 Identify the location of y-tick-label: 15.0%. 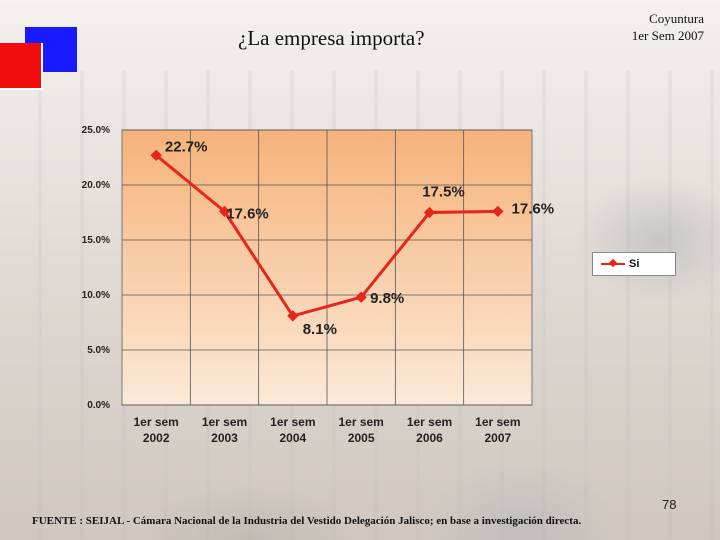
(96, 240).